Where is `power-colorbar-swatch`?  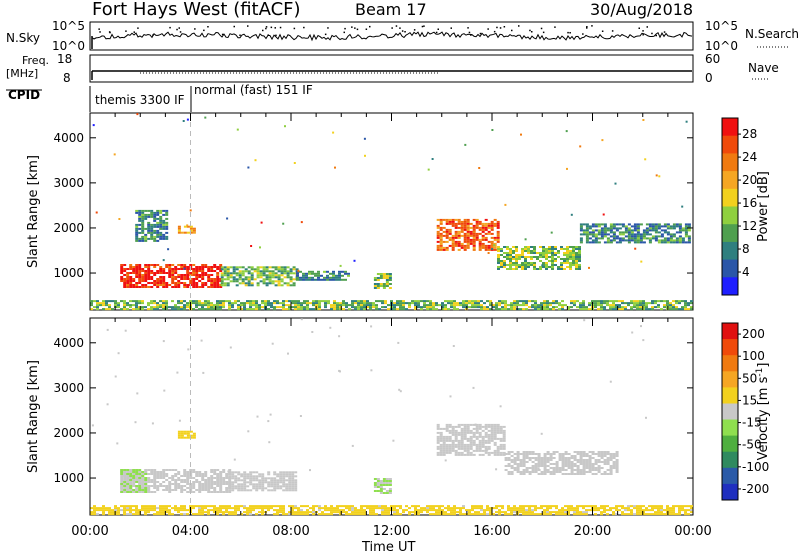
power-colorbar-swatch is located at coordinates (730, 180).